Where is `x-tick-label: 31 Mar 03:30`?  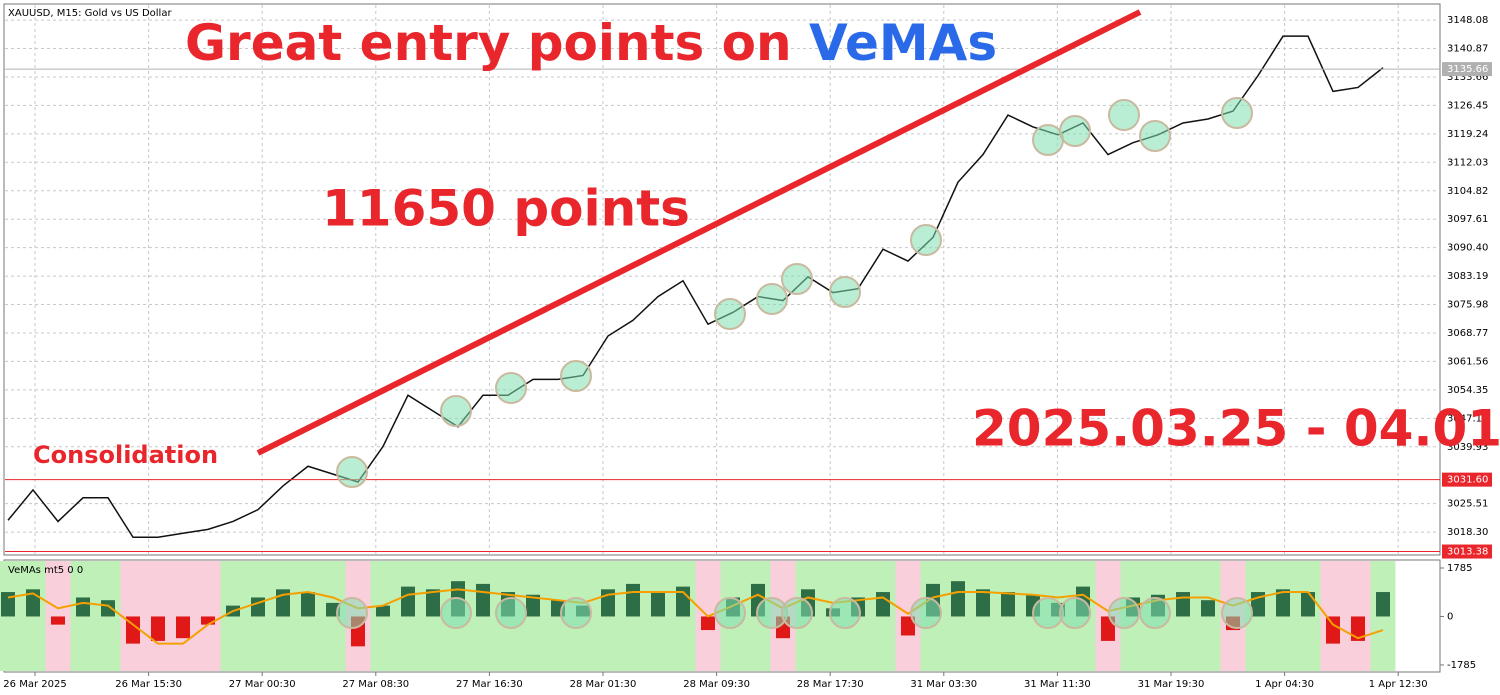
x-tick-label: 31 Mar 03:30 is located at coordinates (943, 684).